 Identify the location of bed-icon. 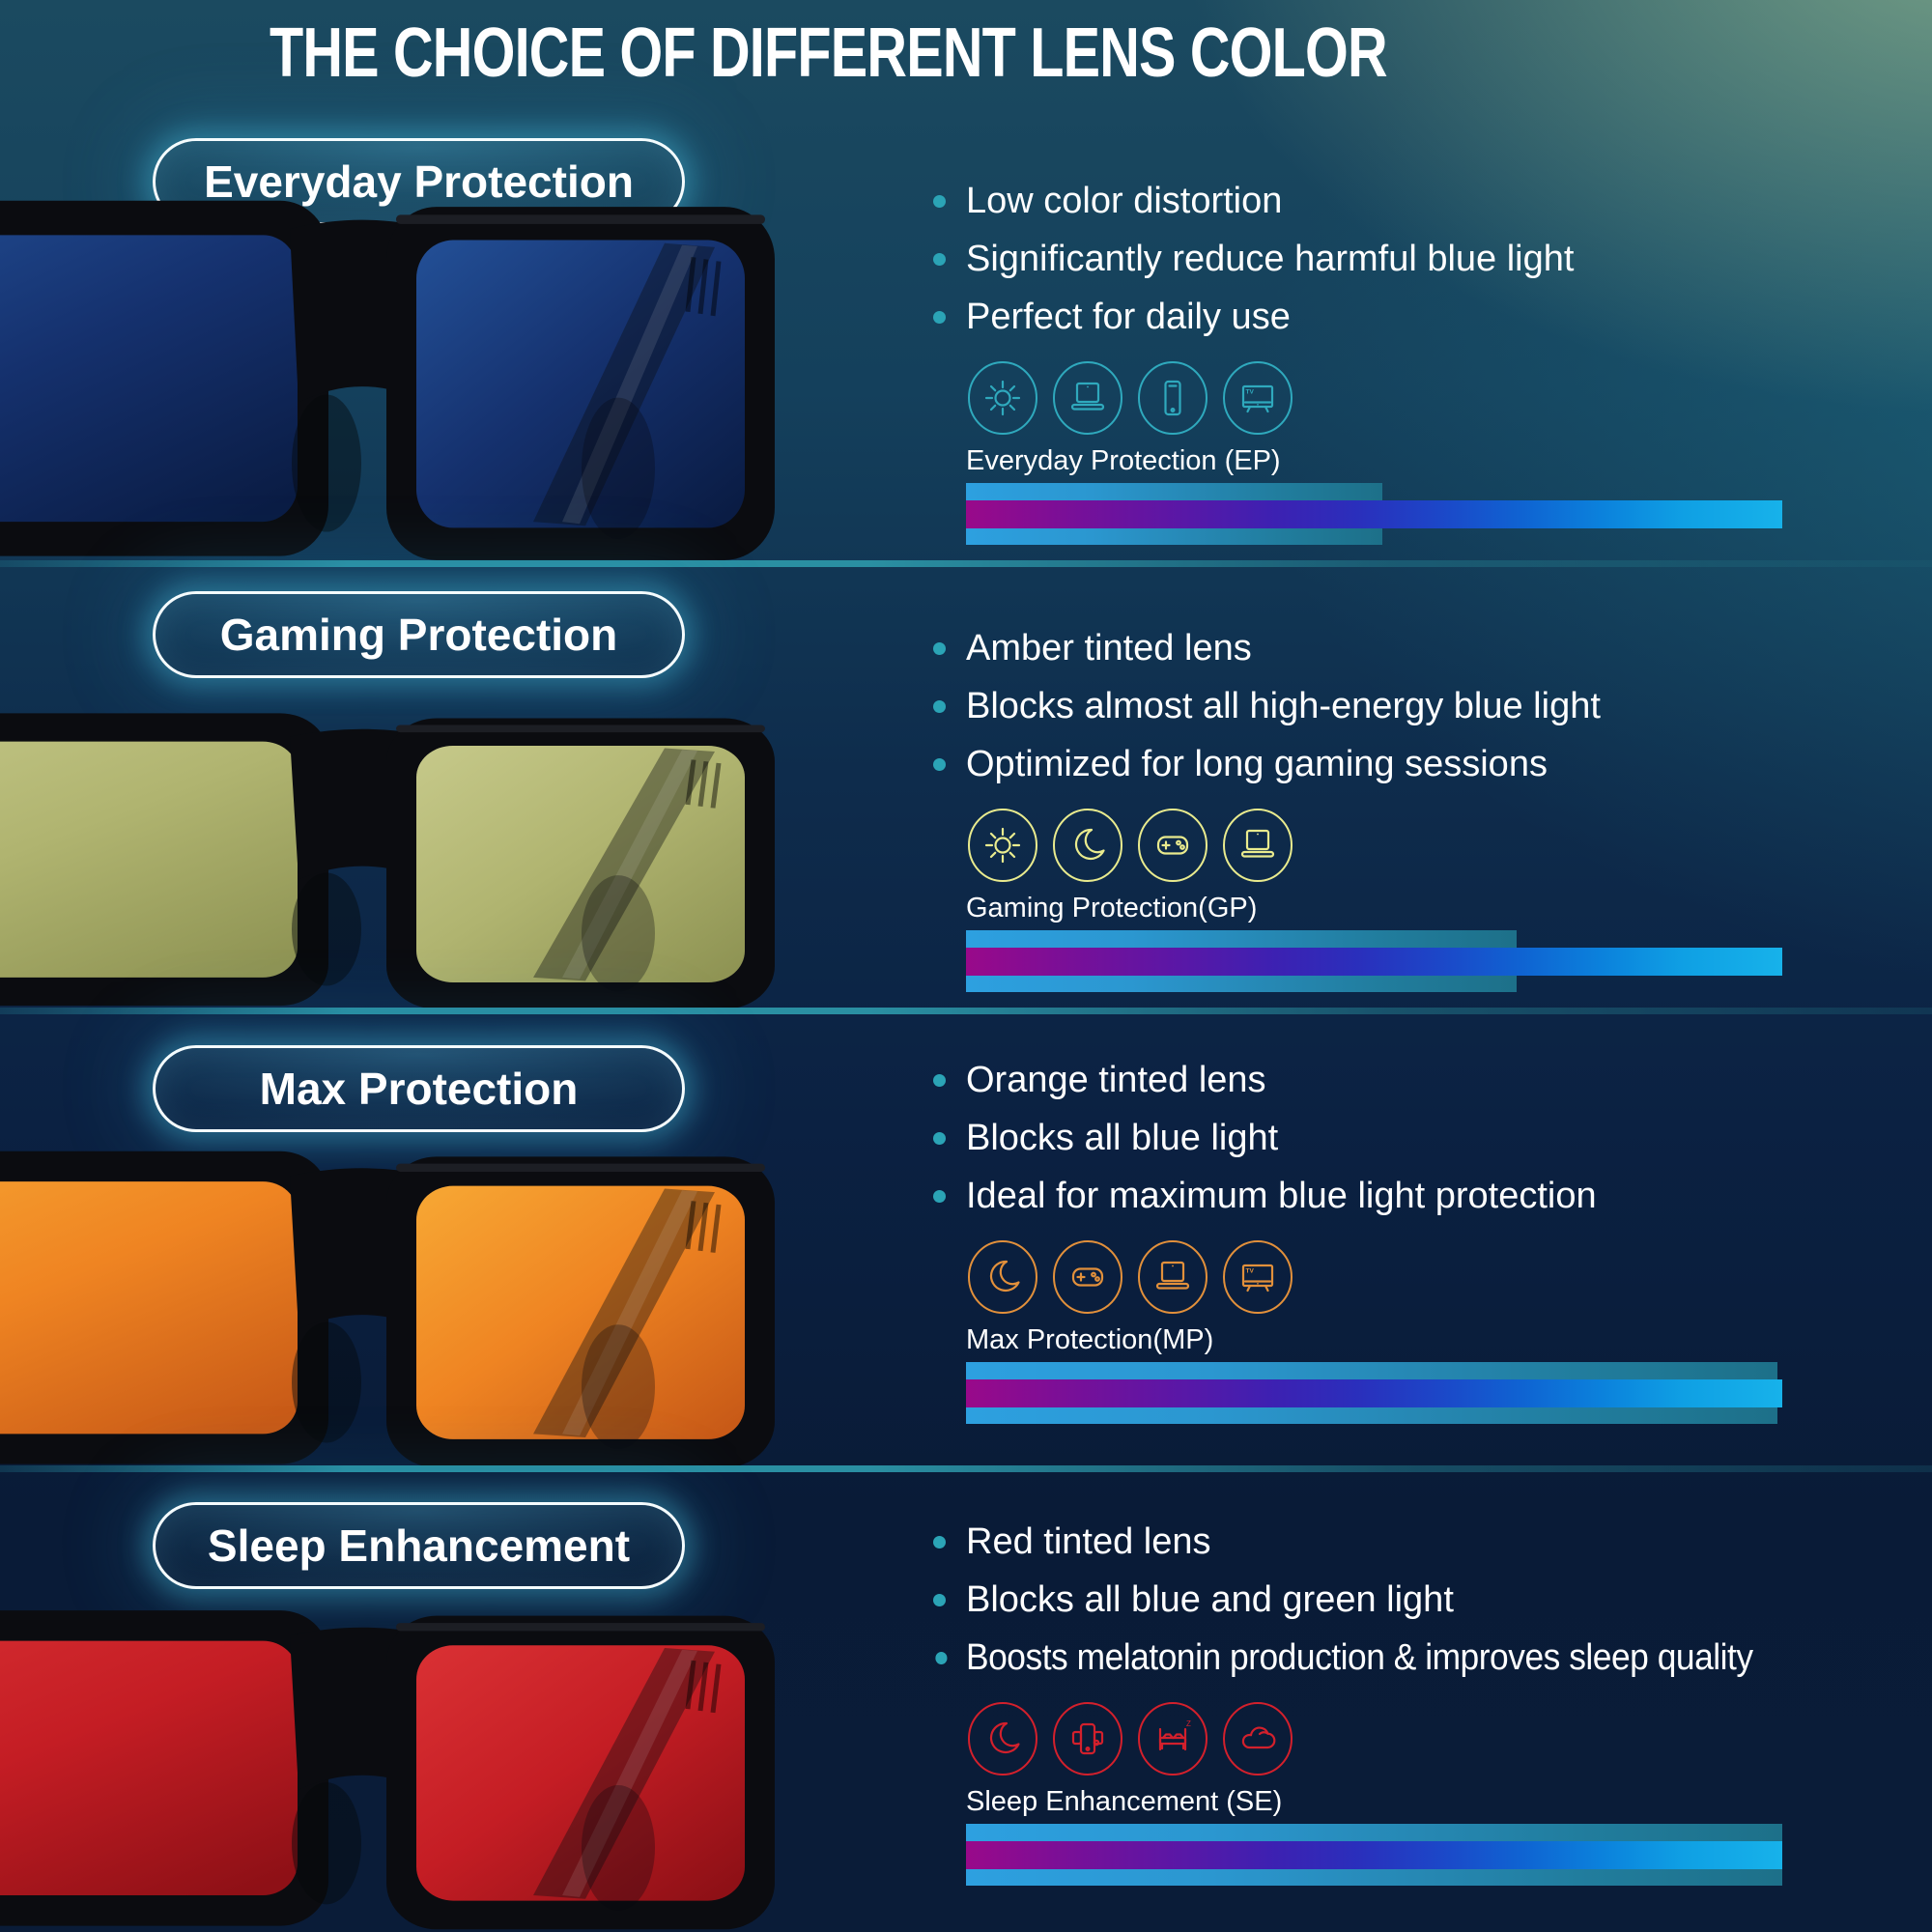
(1172, 1738).